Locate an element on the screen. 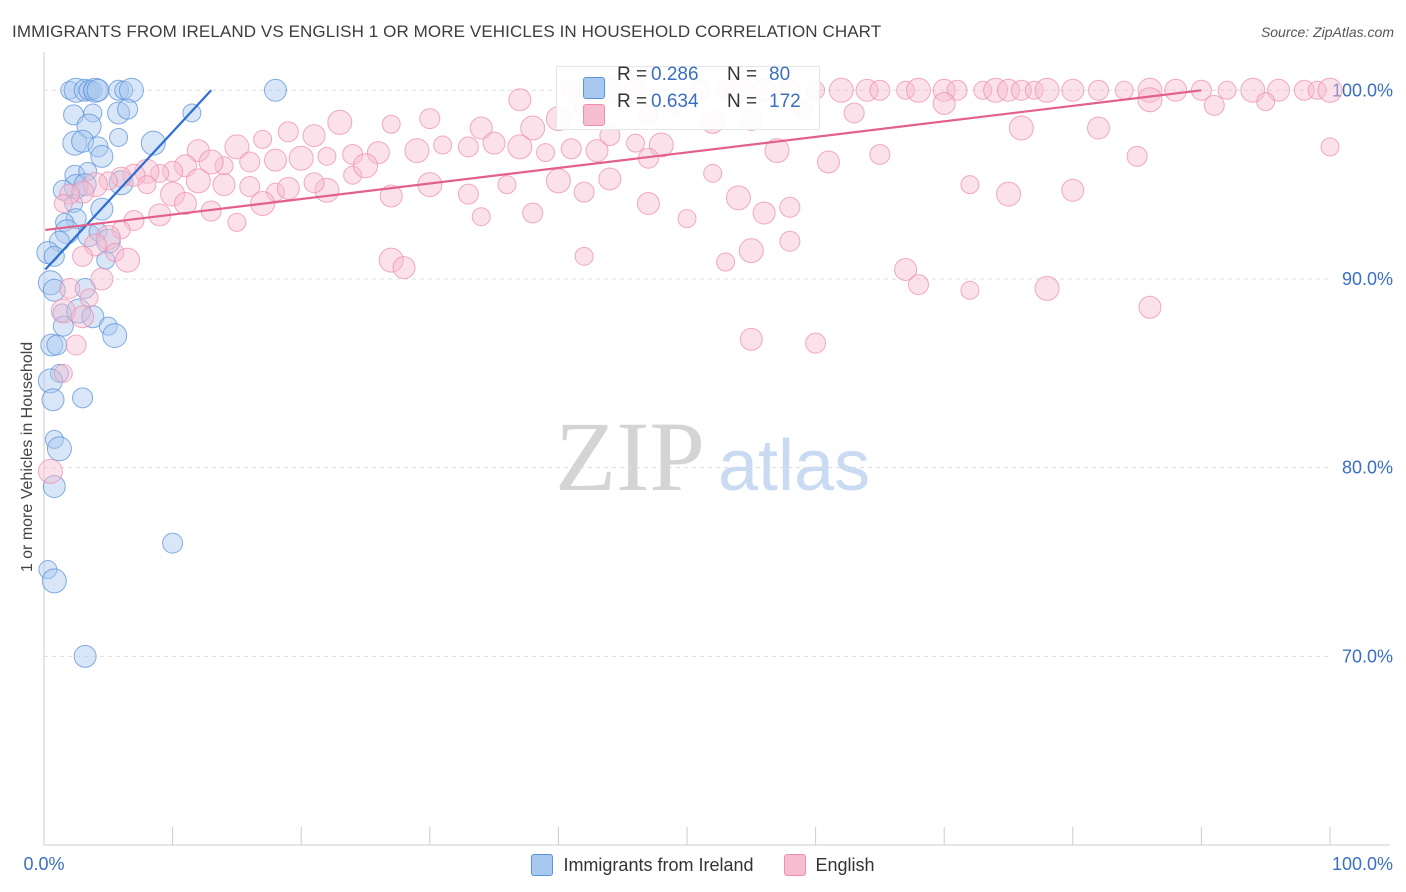  y-tick-labels: 100.0% 90.0% 80.0% 70.0% is located at coordinates (1362, 373).